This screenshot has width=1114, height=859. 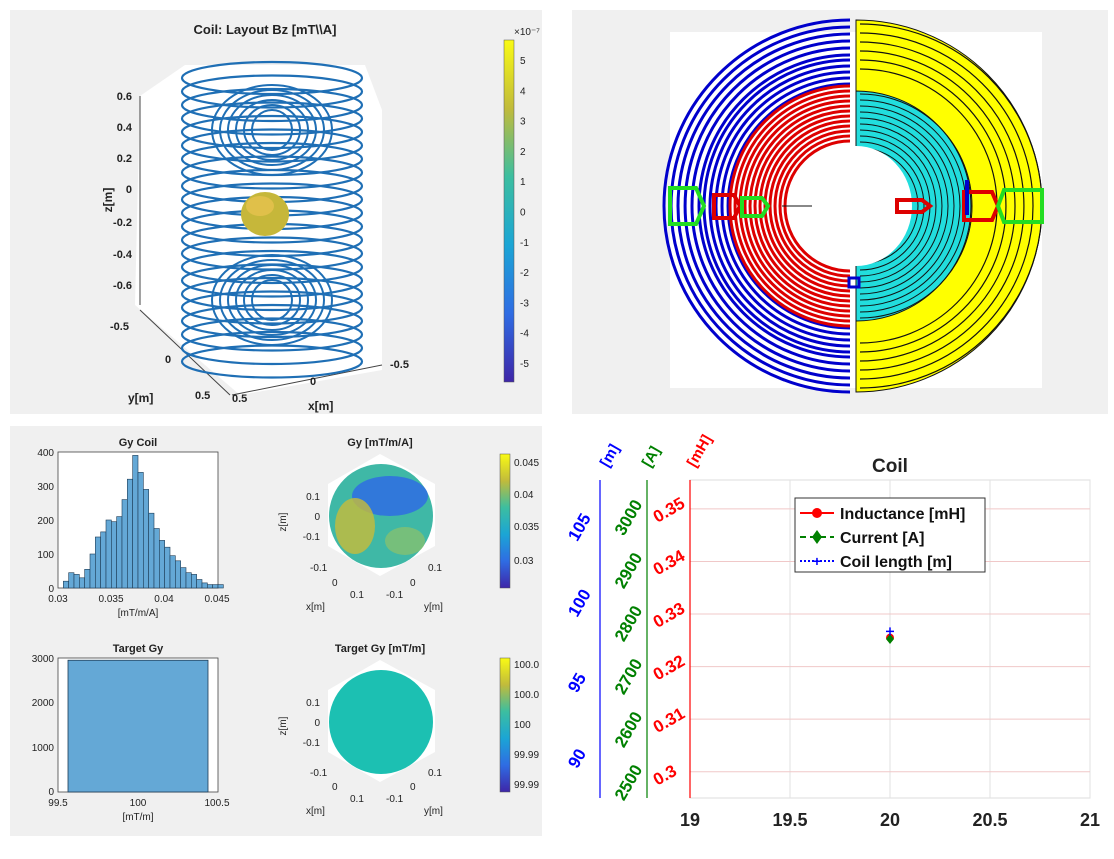 I want to click on gy-sphere-zlabel: z[m], so click(x=283, y=521).